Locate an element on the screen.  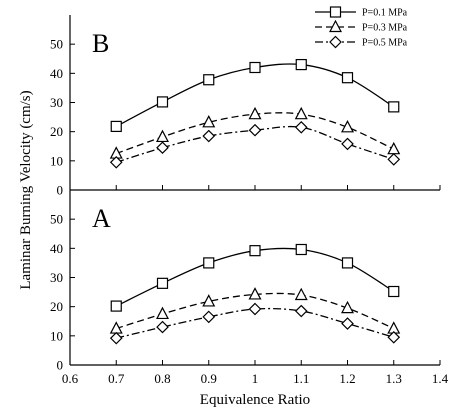
x-tick-label: 0.7 is located at coordinates (116, 378).